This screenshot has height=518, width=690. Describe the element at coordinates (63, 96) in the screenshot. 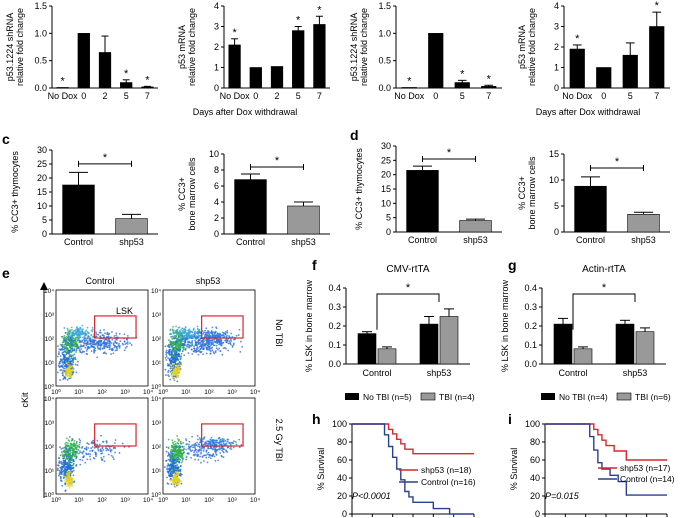

I see `a1-xlabel-0: No Dox` at that location.